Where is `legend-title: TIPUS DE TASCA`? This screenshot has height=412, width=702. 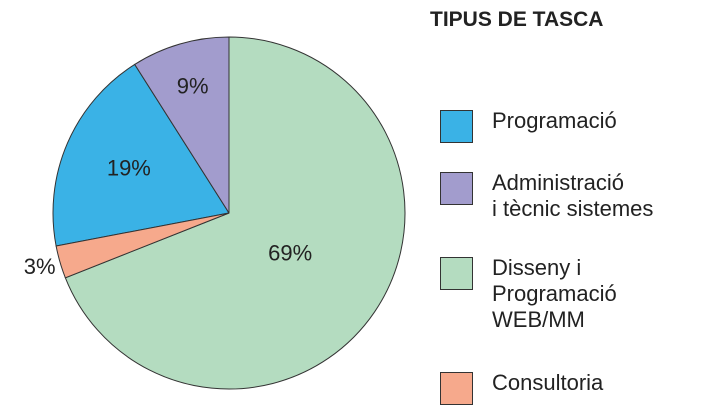
legend-title: TIPUS DE TASCA is located at coordinates (517, 19).